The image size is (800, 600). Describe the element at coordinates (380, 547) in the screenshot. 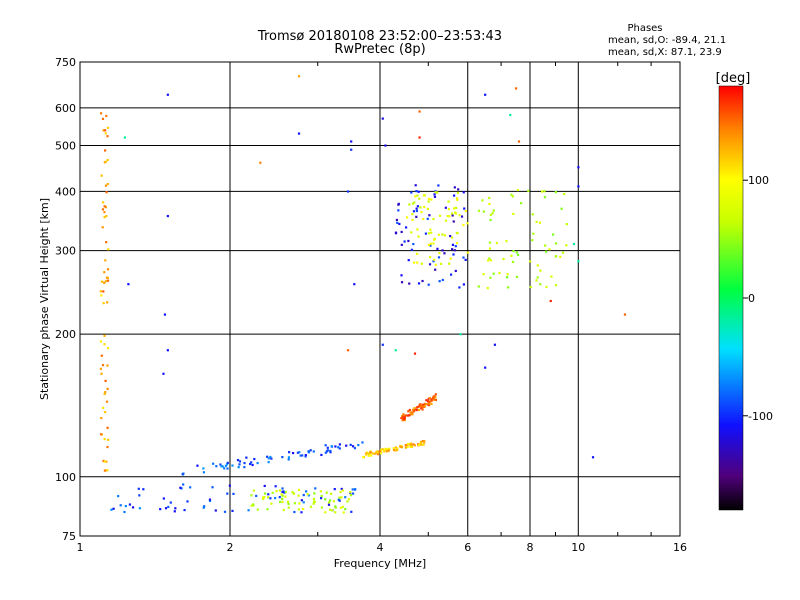

I see `x-tick-label: 4` at that location.